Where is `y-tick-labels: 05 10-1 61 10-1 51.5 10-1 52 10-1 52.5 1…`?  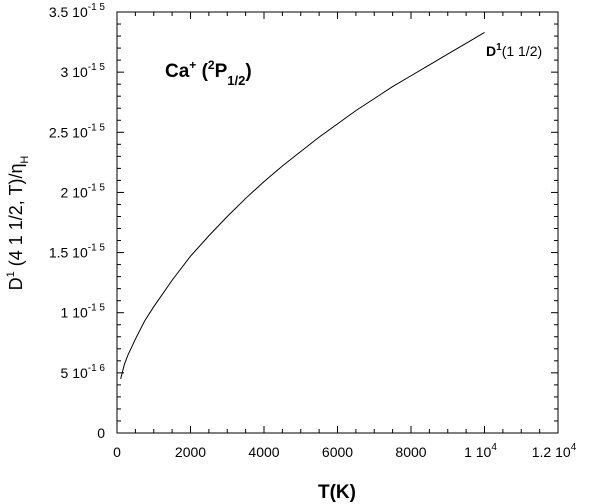 y-tick-labels: 05 10-1 61 10-1 51.5 10-1 52 10-1 52.5 1… is located at coordinates (77, 221).